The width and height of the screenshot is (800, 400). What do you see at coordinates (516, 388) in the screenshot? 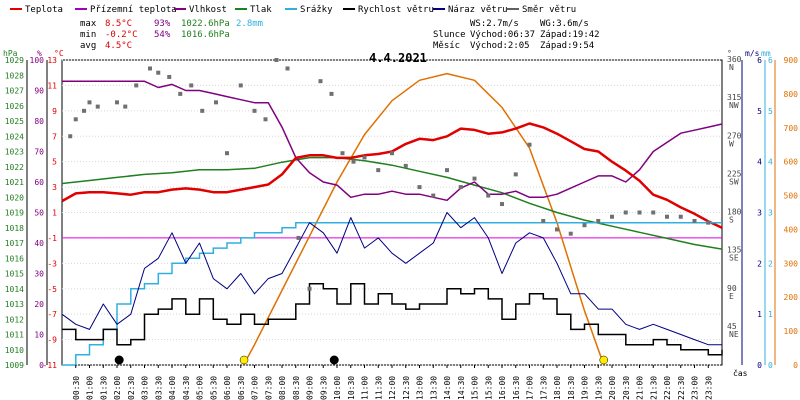
I see `x-tick-label: 16:30` at bounding box center [516, 388].